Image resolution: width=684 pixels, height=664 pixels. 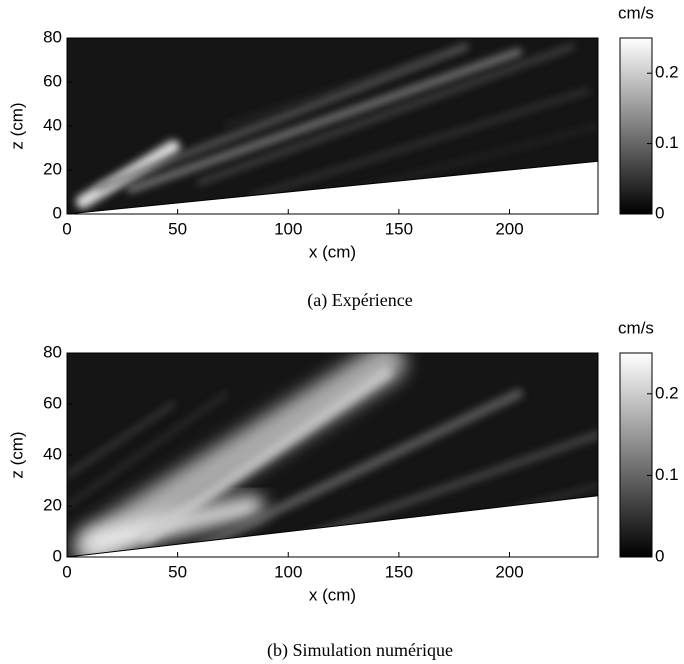 I want to click on caption: (a) Expérience, so click(x=359, y=300).